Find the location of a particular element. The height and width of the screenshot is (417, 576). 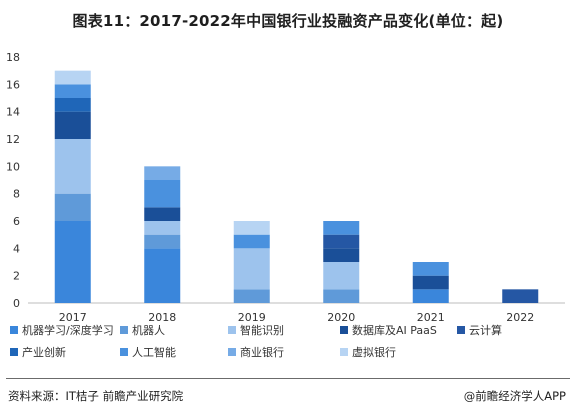

legend-item: 机器人 is located at coordinates (142, 330).